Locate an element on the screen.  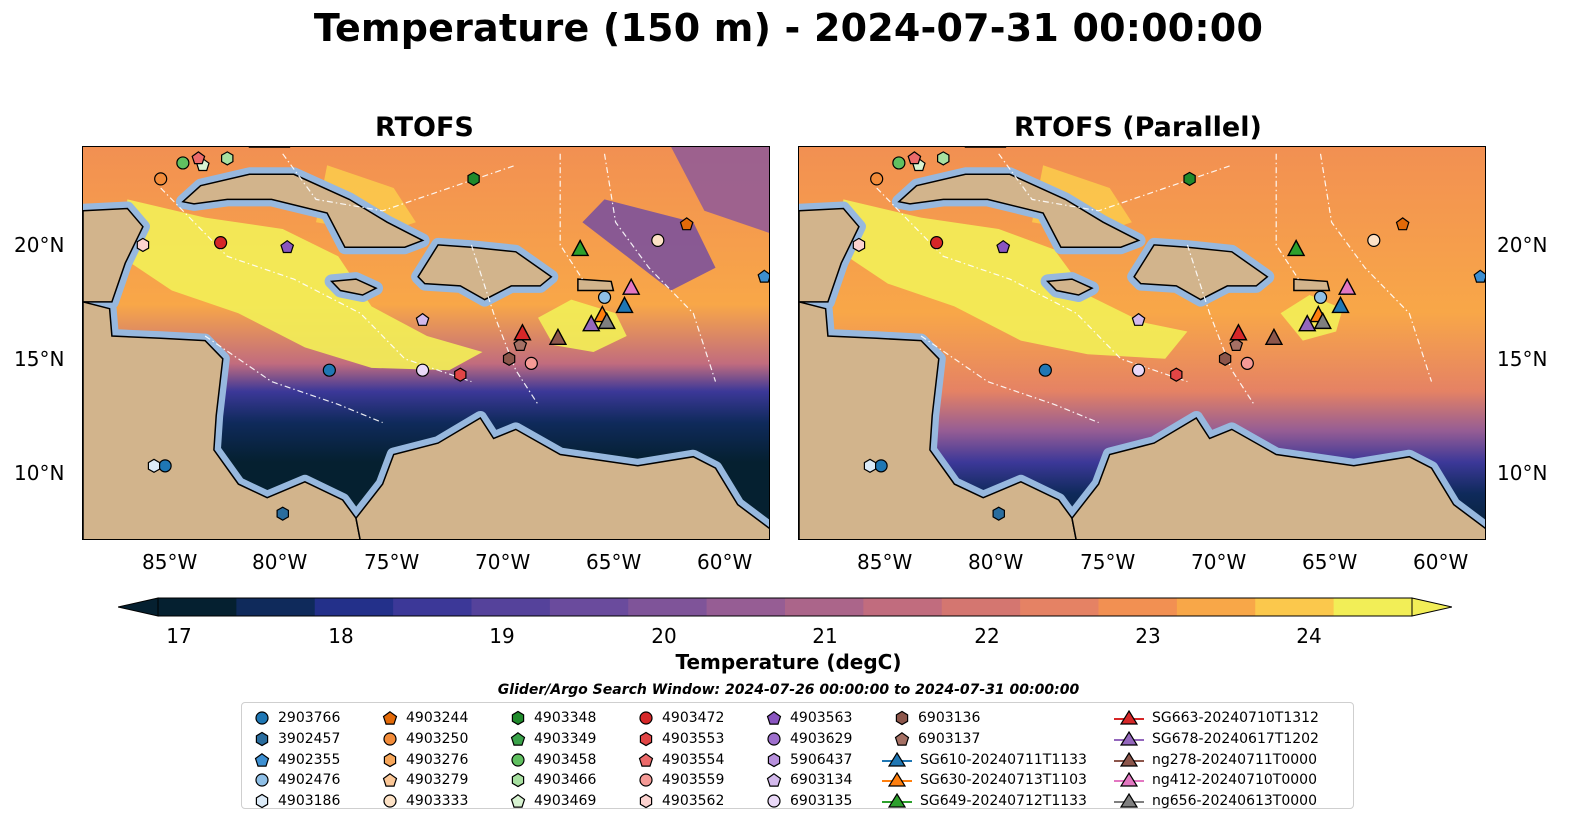
lon-tick-label: 80°W is located at coordinates (280, 562).